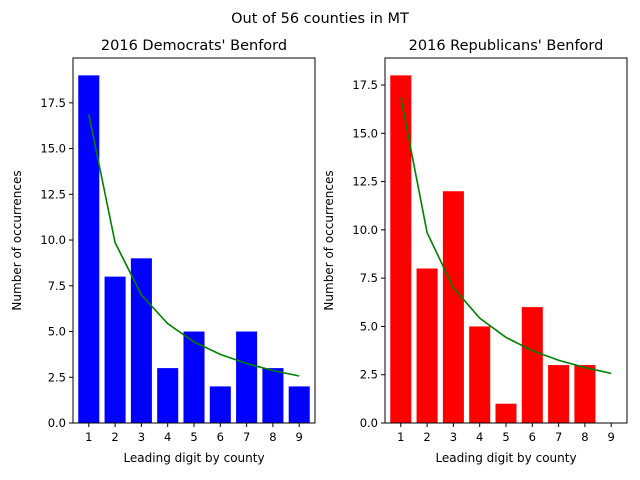 Image resolution: width=640 pixels, height=480 pixels. What do you see at coordinates (299, 437) in the screenshot?
I see `democrats-x-tick-label: 9` at bounding box center [299, 437].